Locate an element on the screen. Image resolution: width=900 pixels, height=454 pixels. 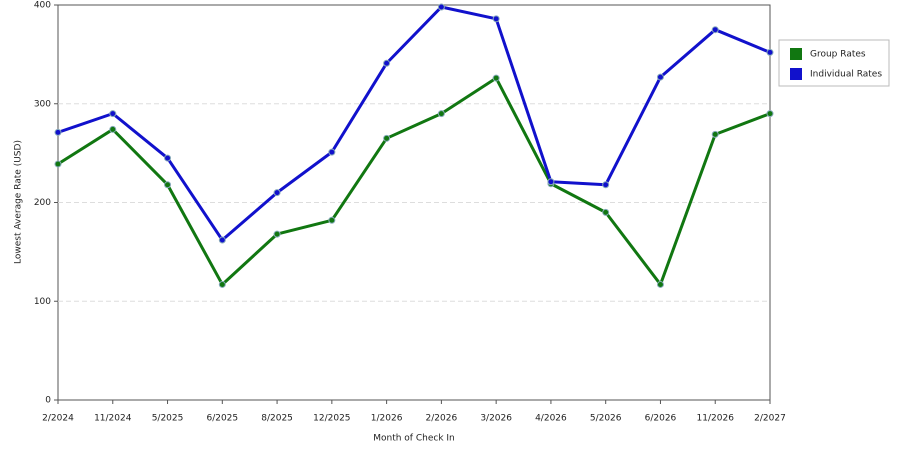
x-tick-label: 6/2025 is located at coordinates (222, 419).